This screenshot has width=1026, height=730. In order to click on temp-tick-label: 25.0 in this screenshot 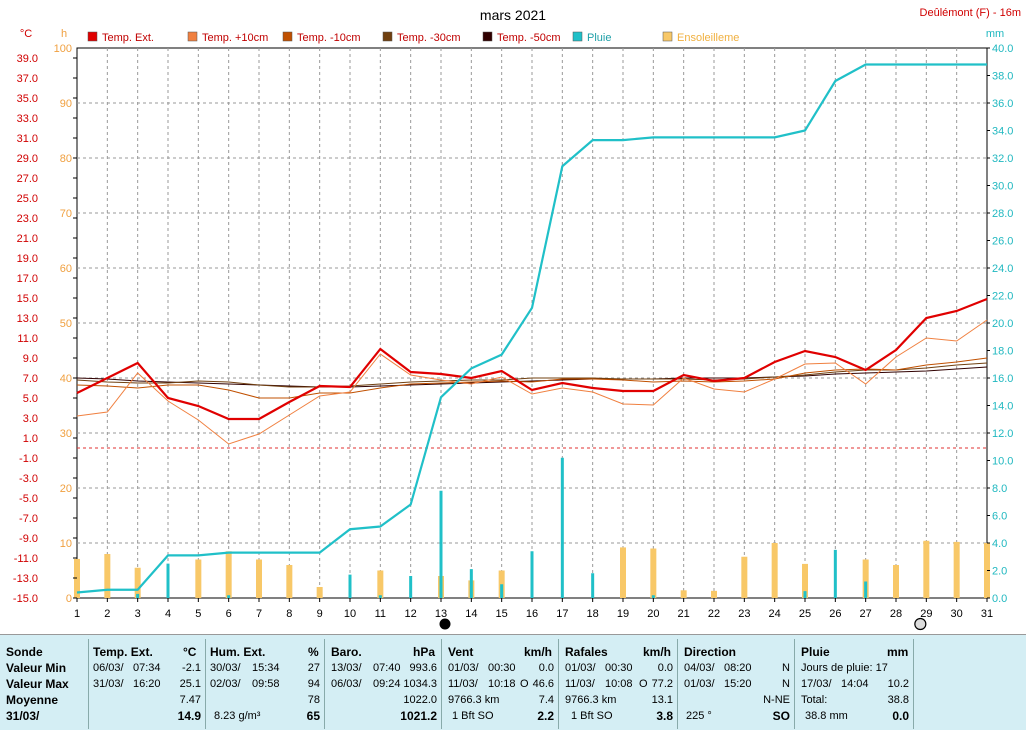, I will do `click(27, 199)`.